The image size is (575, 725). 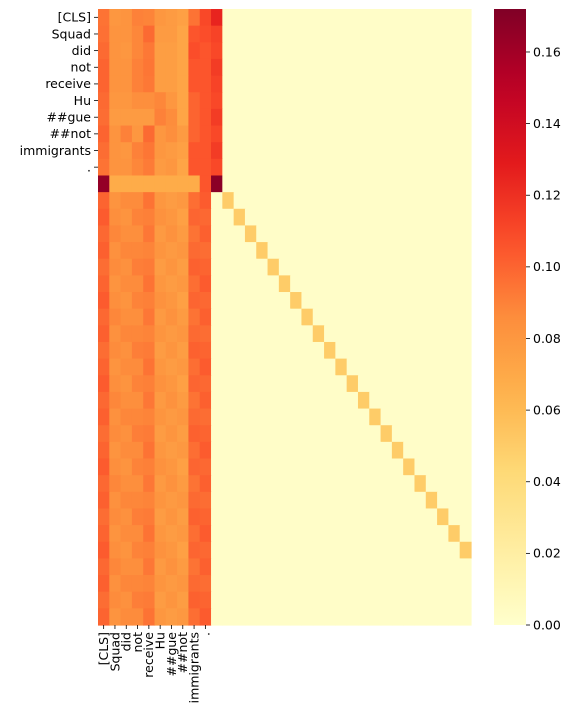 What do you see at coordinates (193, 667) in the screenshot?
I see `x-tick-label: immigrants` at bounding box center [193, 667].